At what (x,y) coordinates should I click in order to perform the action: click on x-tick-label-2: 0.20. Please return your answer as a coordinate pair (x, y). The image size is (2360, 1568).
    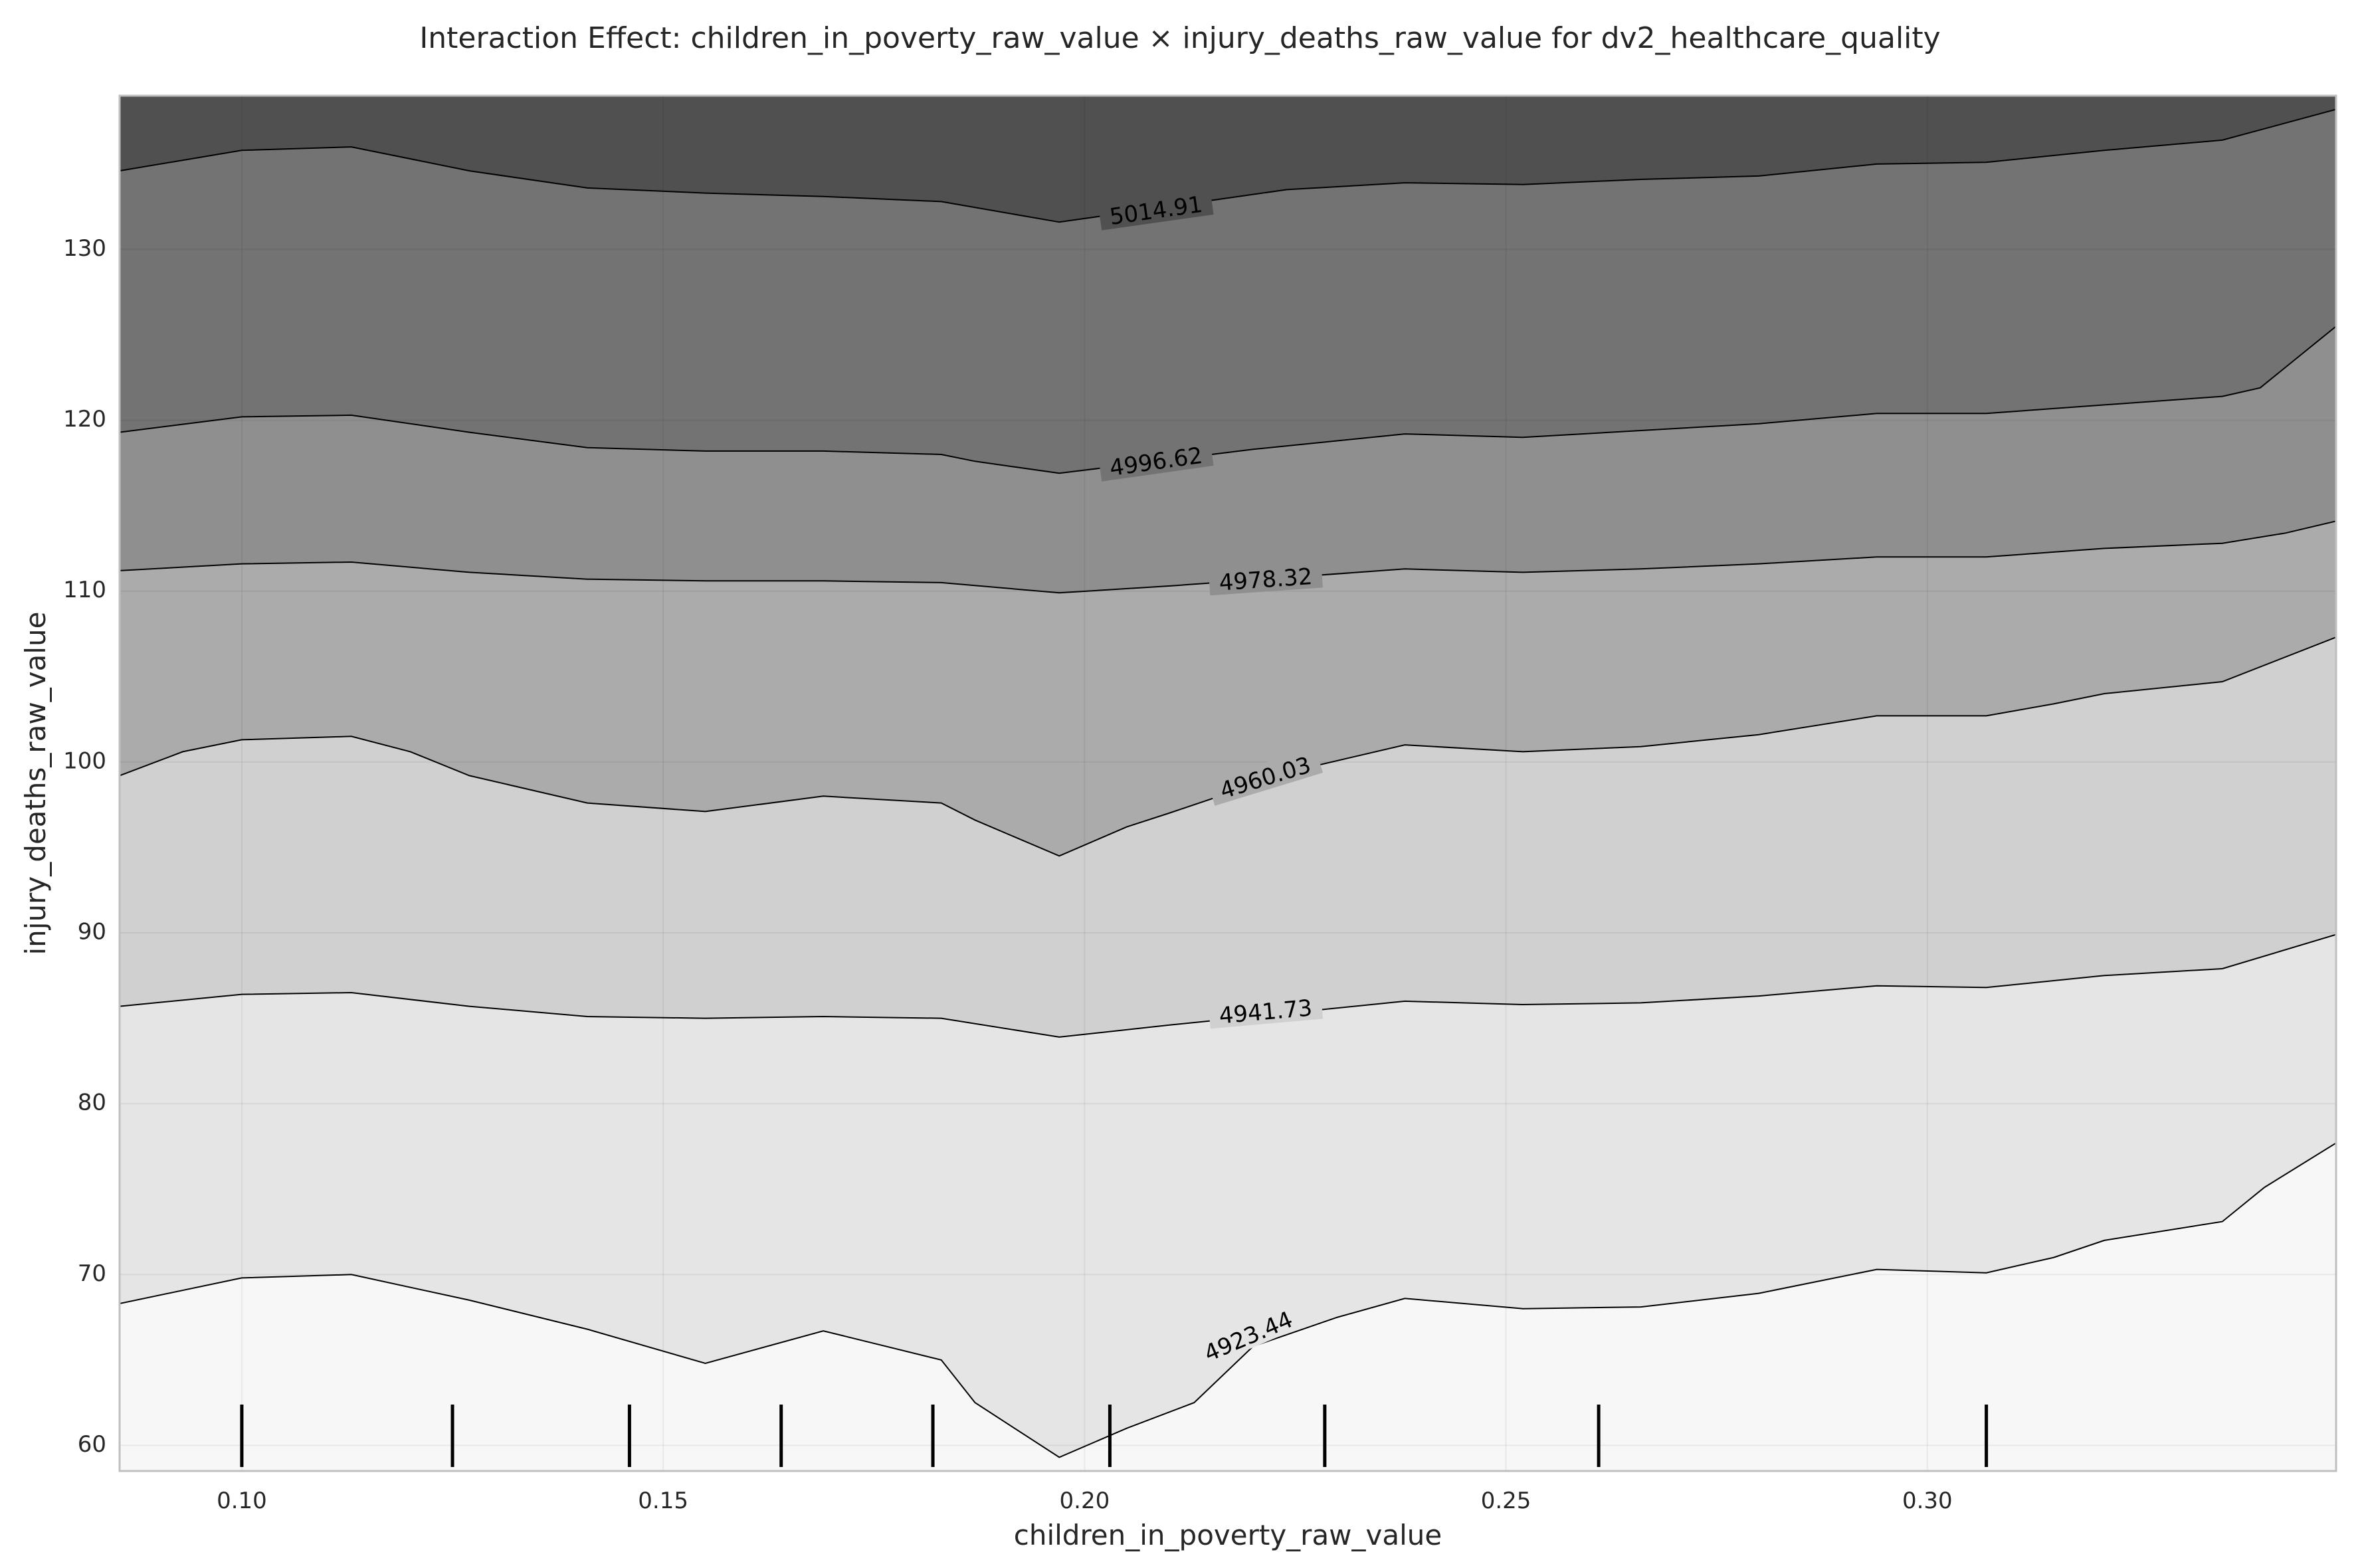
    Looking at the image, I should click on (1085, 1501).